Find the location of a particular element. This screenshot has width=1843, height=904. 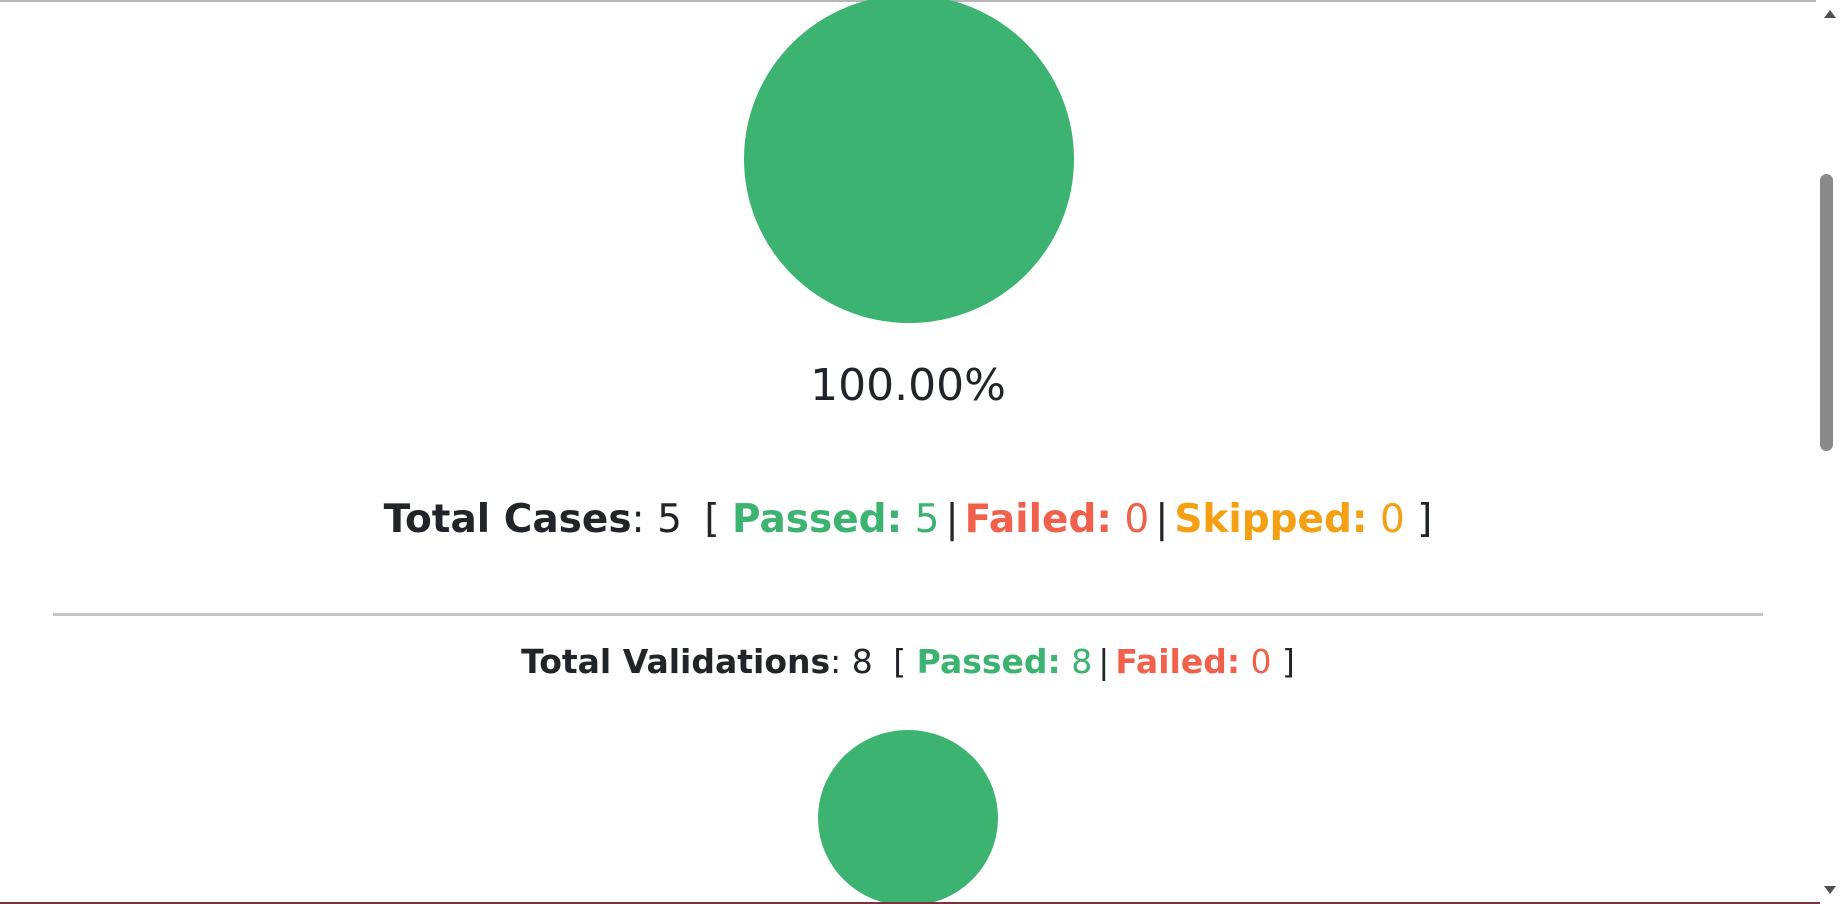

cases-skipped-label: Skipped: is located at coordinates (1271, 519).